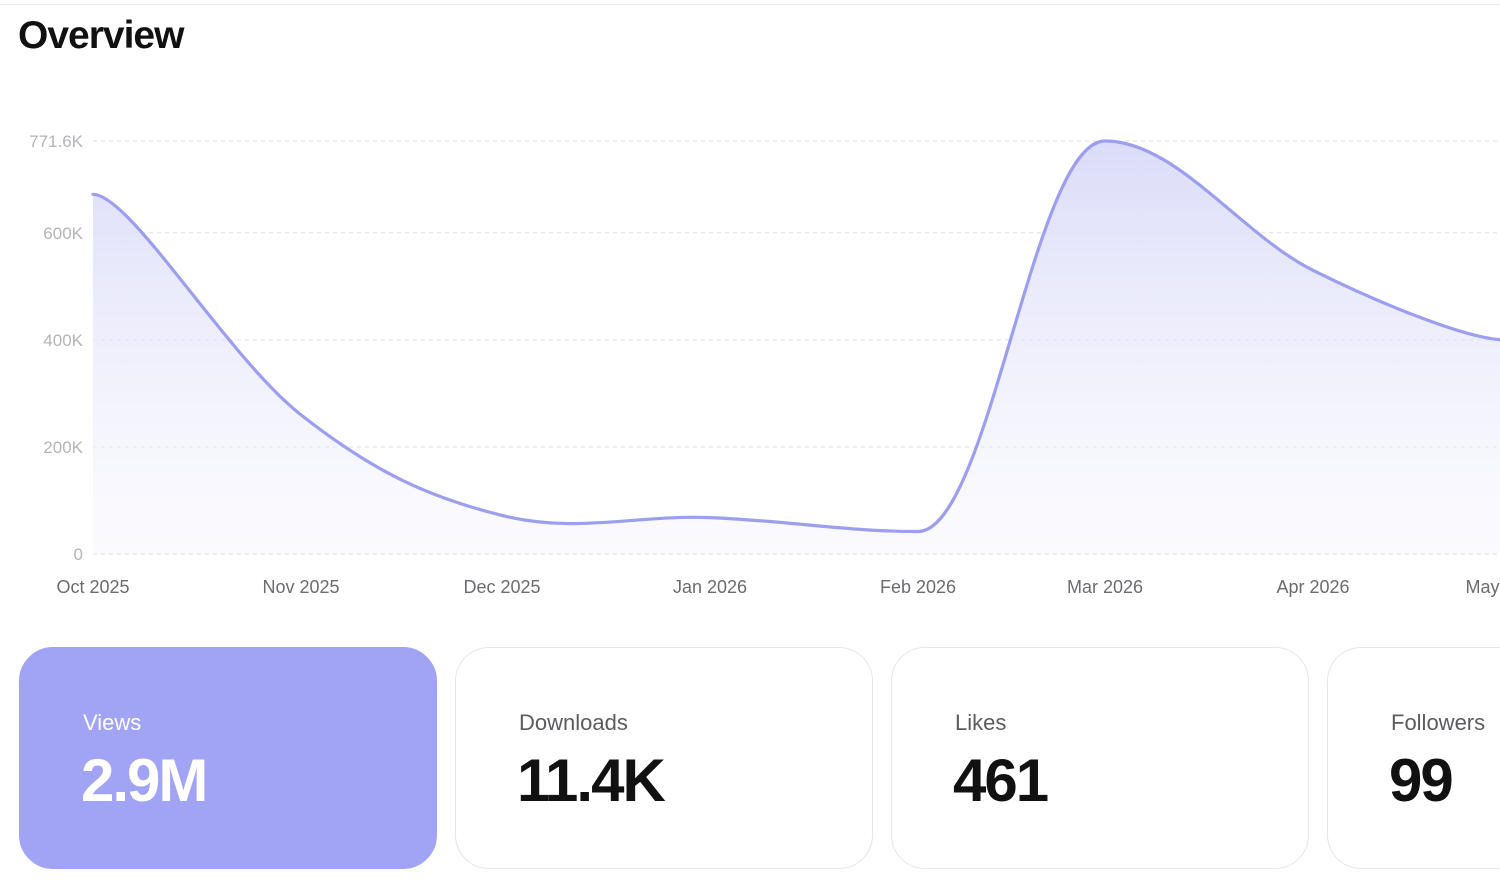  What do you see at coordinates (300, 587) in the screenshot?
I see `x-tick-label: Nov 2025` at bounding box center [300, 587].